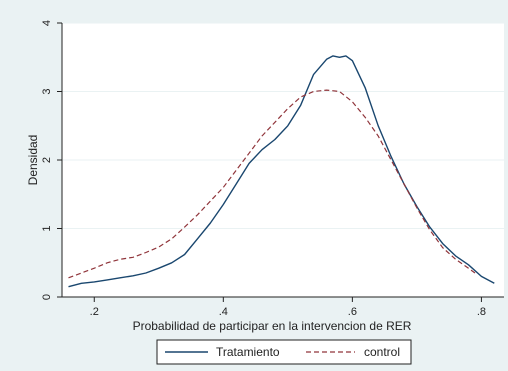  Describe the element at coordinates (288, 307) in the screenshot. I see `x-ticks: .2 .4 .6 .8` at that location.